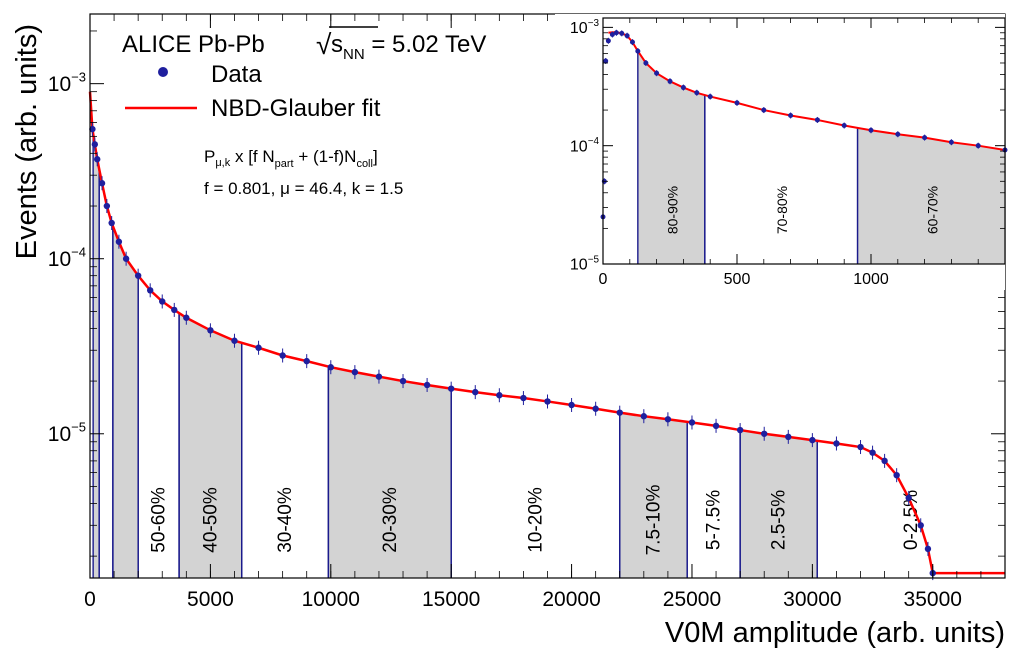  What do you see at coordinates (408, 47) in the screenshot?
I see `svg-text: sNN = 5.02 TeV` at bounding box center [408, 47].